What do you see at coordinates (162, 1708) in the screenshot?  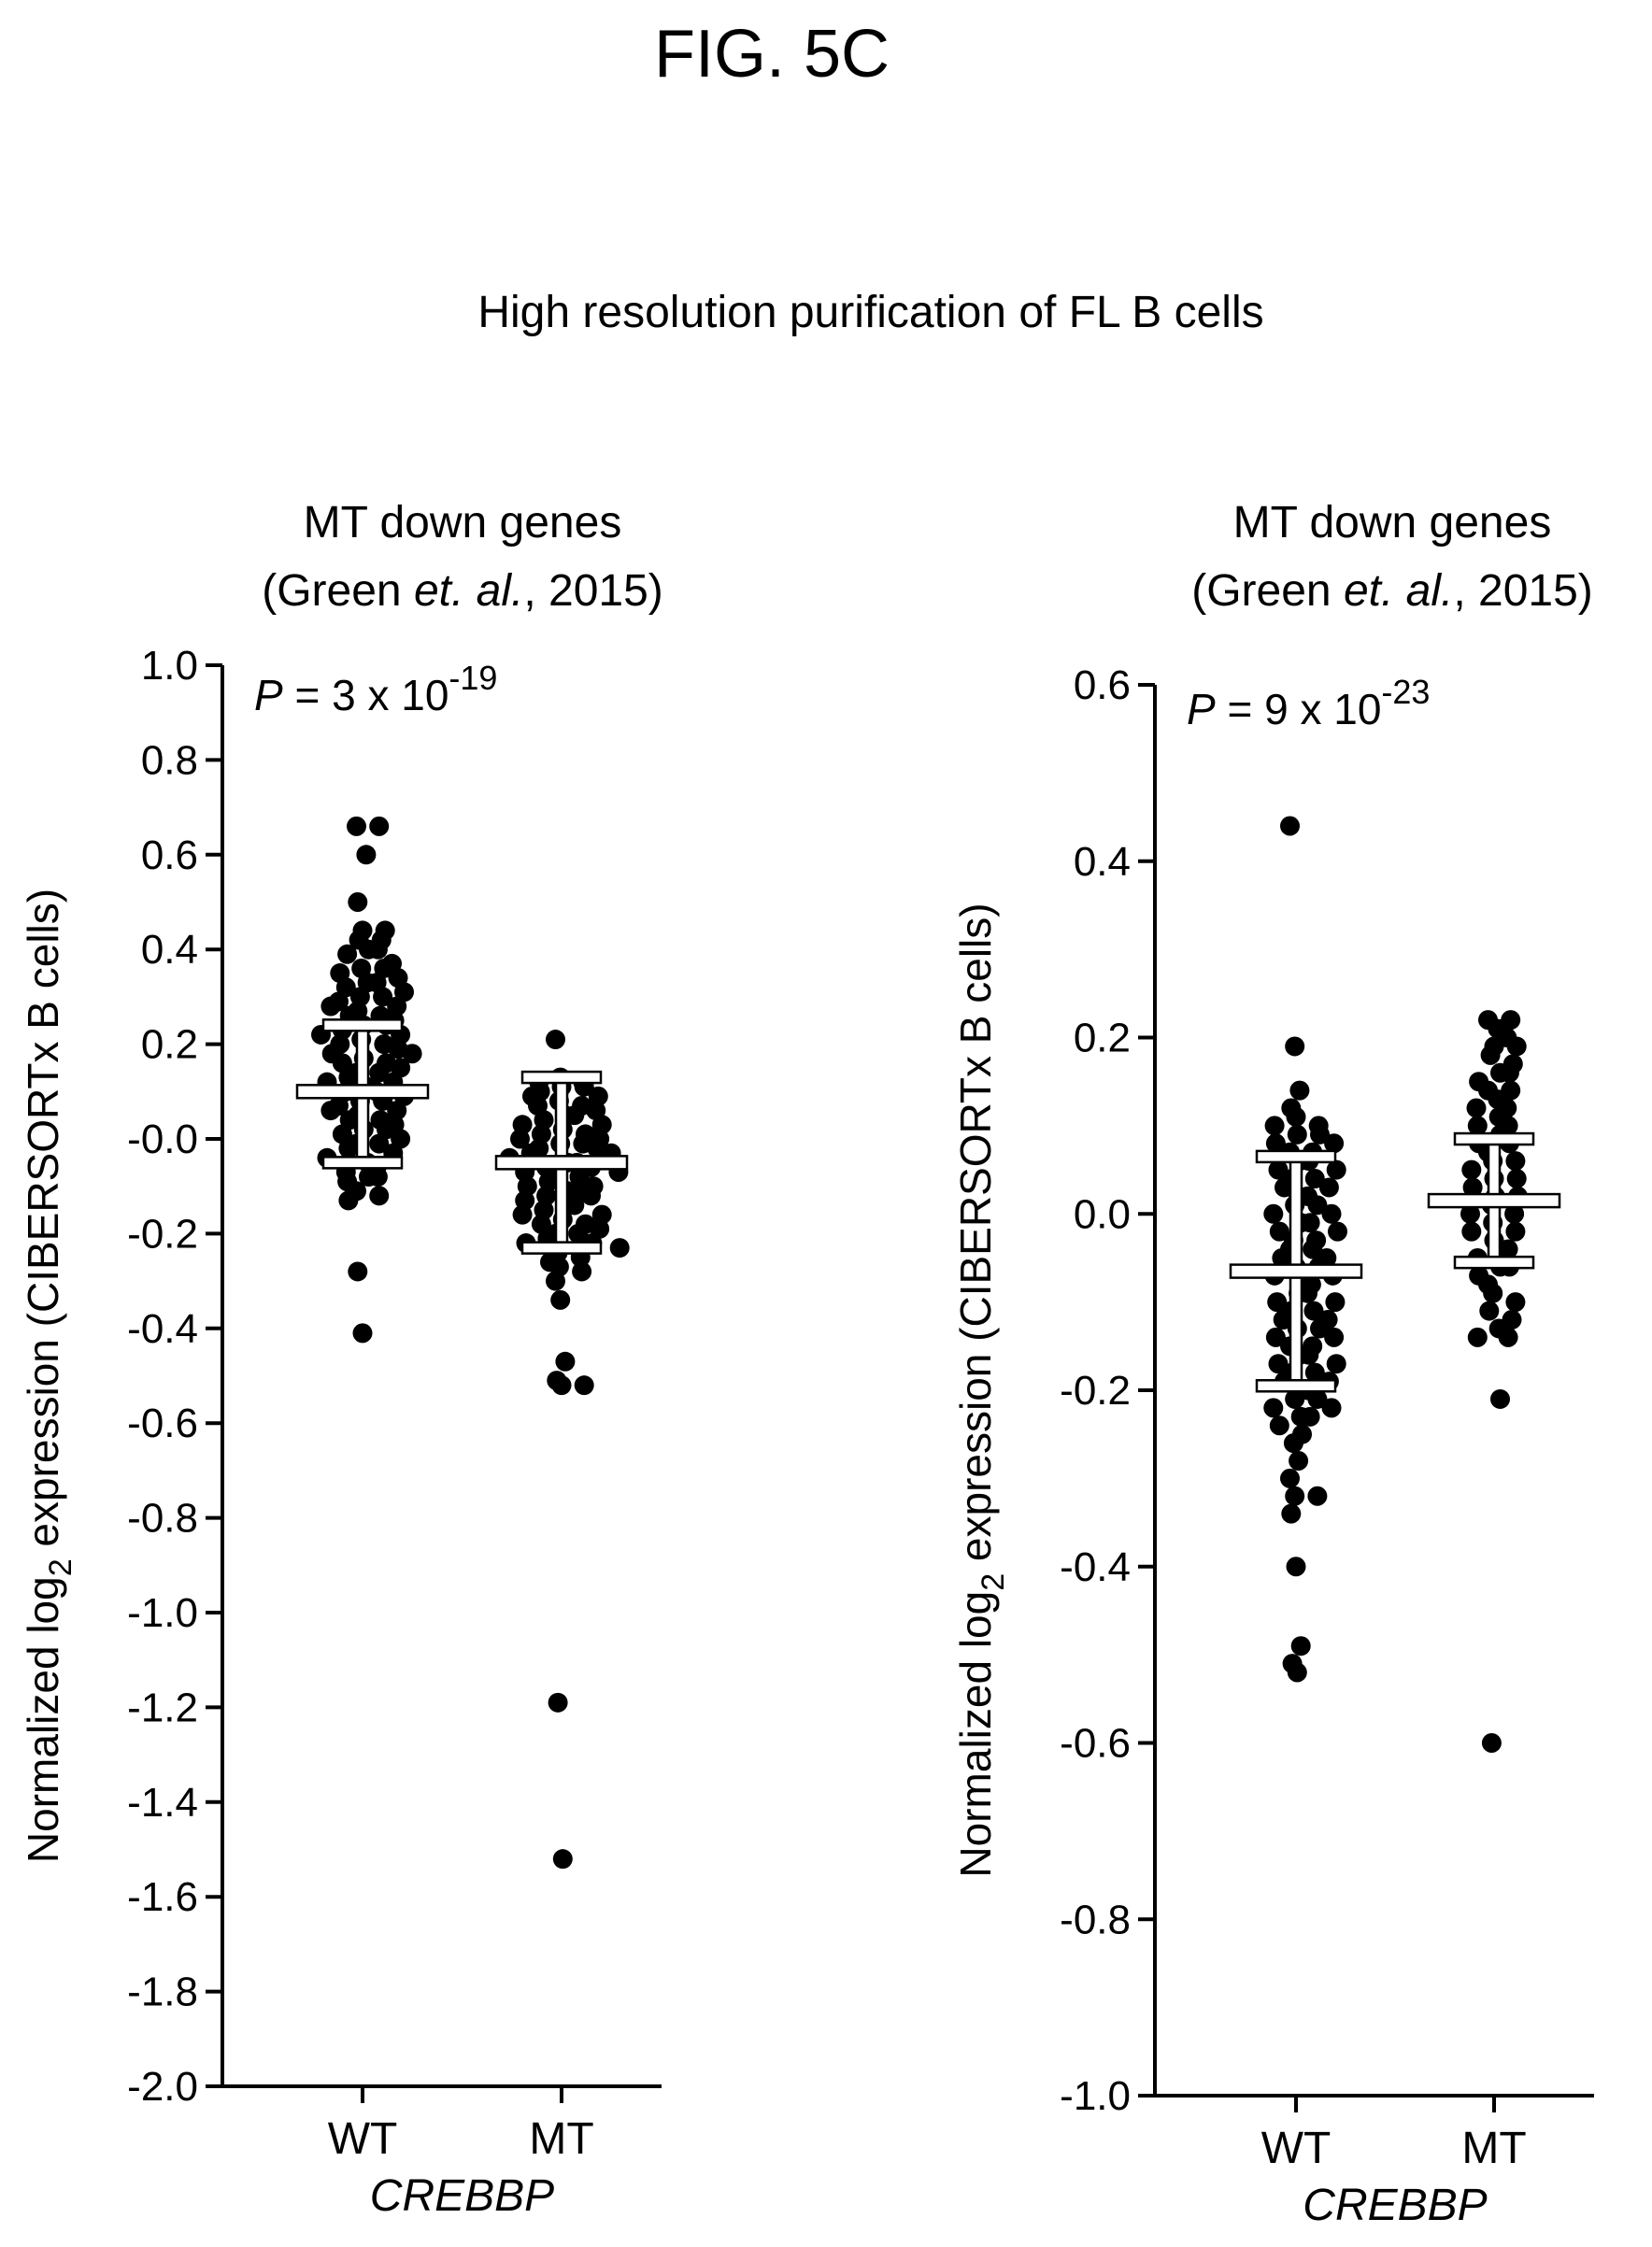 I see `y-tick-label: -1.2` at bounding box center [162, 1708].